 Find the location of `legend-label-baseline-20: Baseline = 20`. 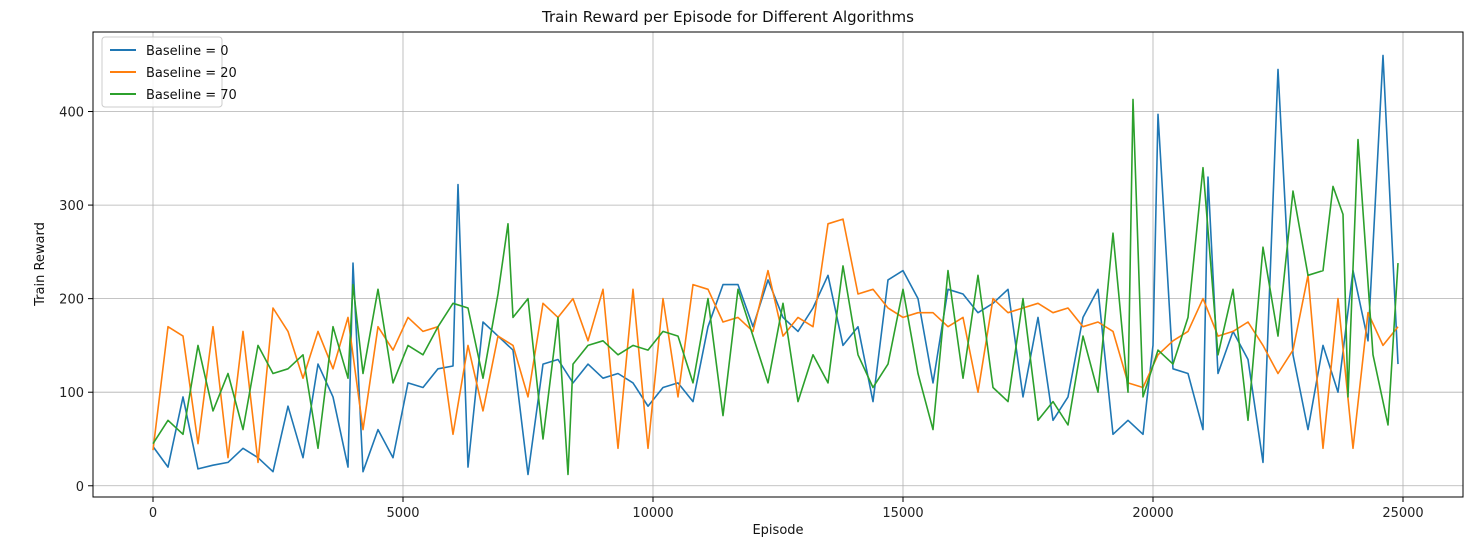

legend-label-baseline-20: Baseline = 20 is located at coordinates (191, 73).